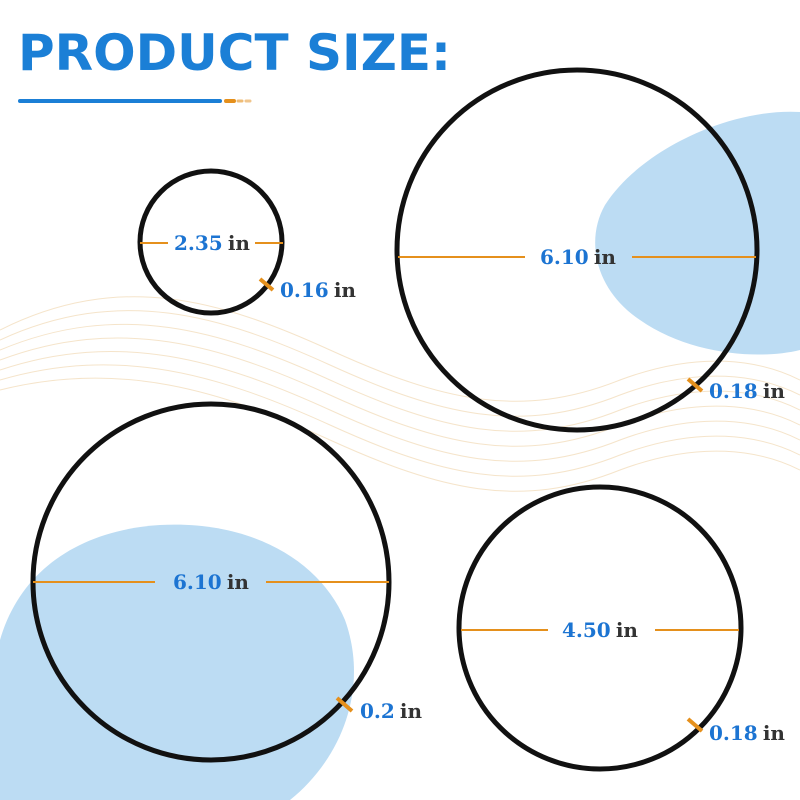  Describe the element at coordinates (586, 630) in the screenshot. I see `diameter-value: 4.50` at that location.